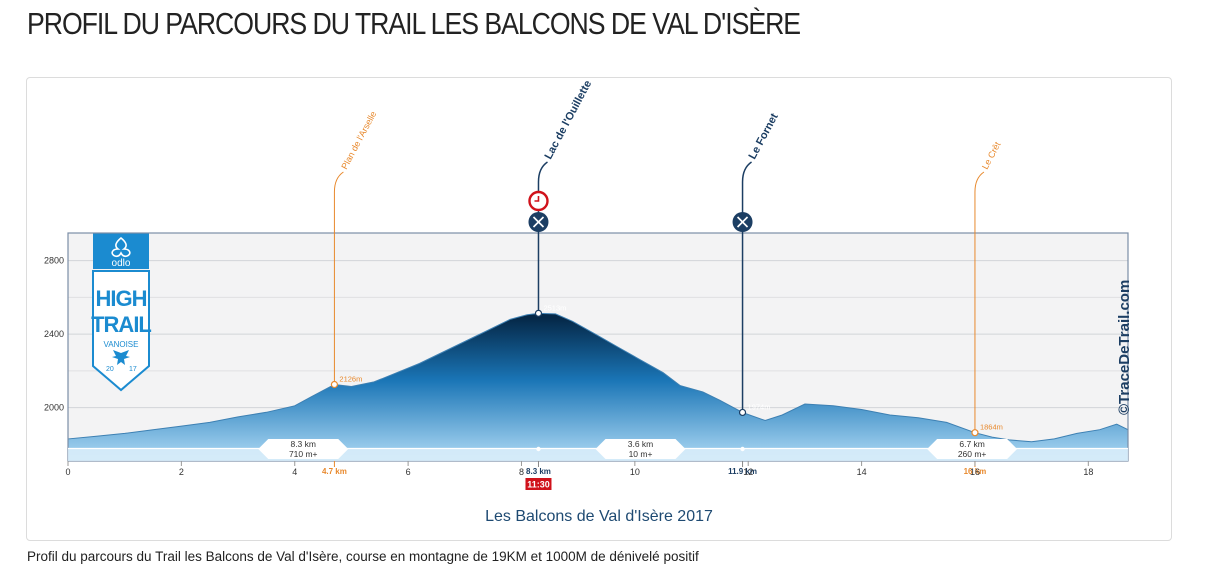  What do you see at coordinates (1088, 472) in the screenshot?
I see `x-tick-label: 18` at bounding box center [1088, 472].